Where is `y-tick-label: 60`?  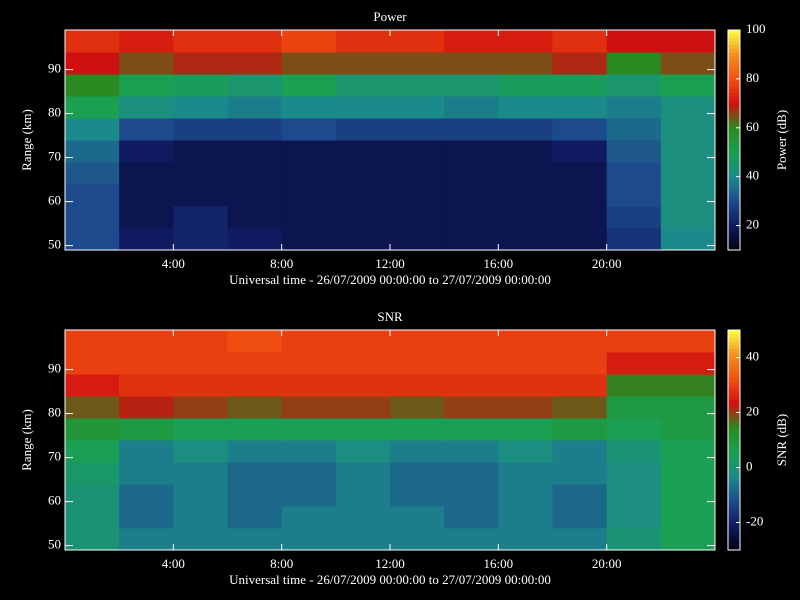
y-tick-label: 60 is located at coordinates (54, 500).